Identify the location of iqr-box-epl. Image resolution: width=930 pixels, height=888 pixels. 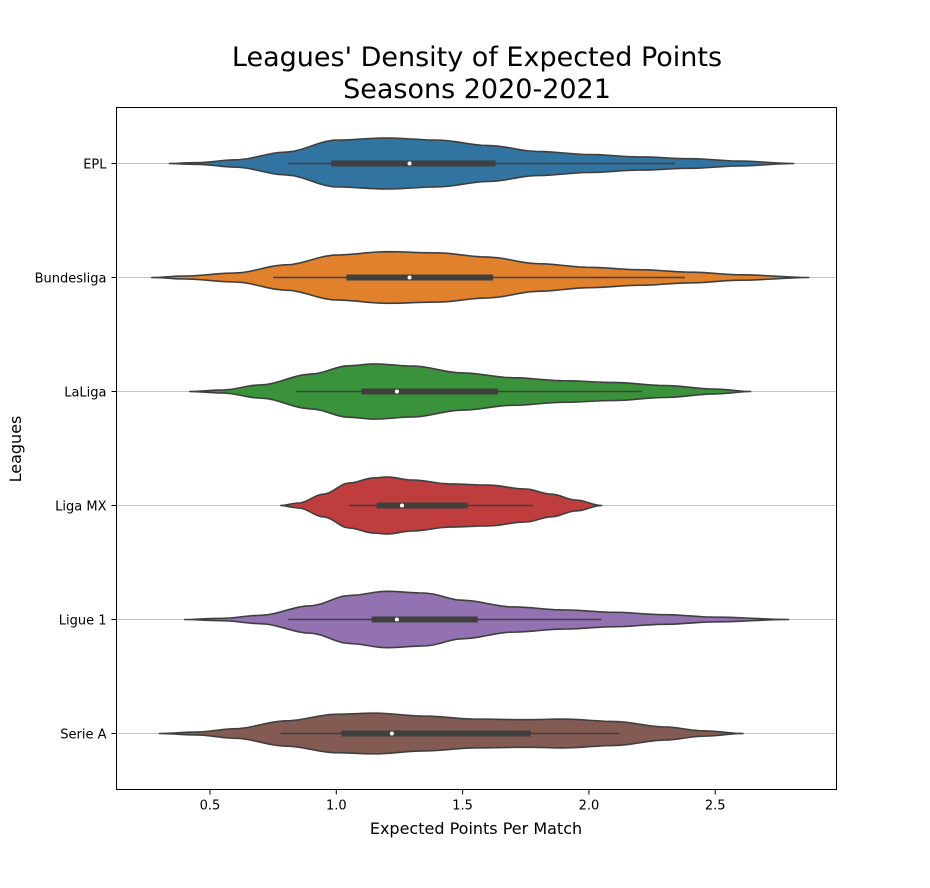
(413, 163).